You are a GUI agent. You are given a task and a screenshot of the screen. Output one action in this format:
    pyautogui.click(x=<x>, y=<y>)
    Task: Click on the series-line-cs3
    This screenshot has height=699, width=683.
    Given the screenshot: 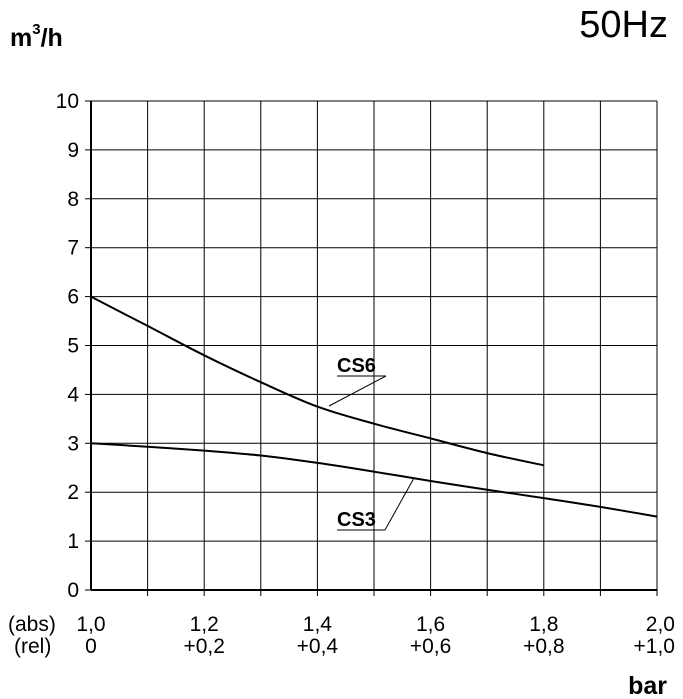 What is the action you would take?
    pyautogui.click(x=374, y=480)
    